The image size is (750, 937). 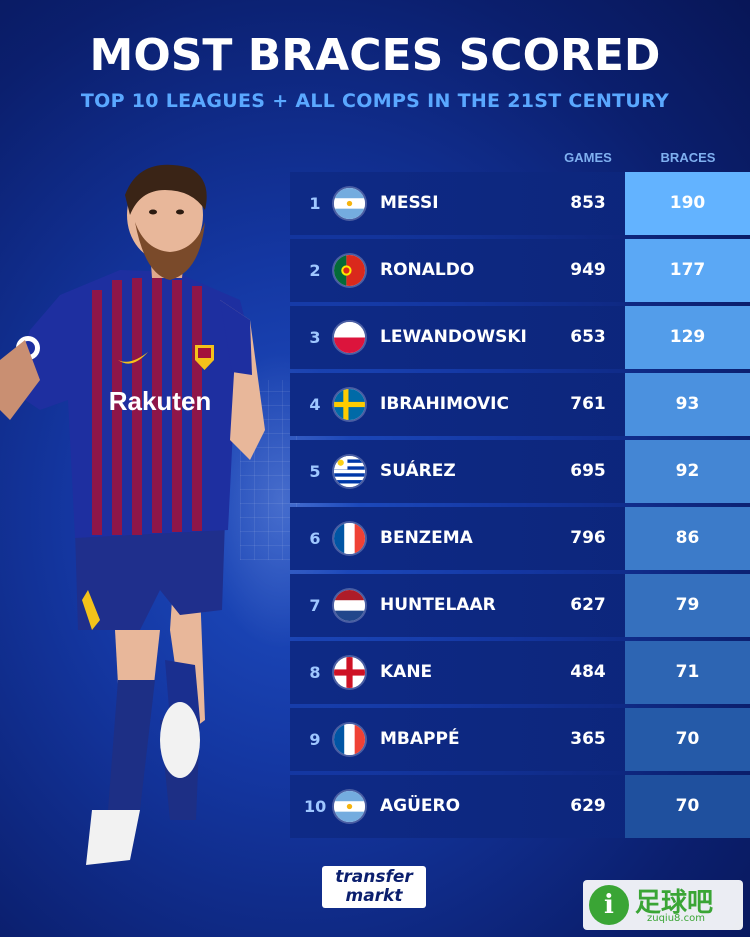 I want to click on rank: 1, so click(x=315, y=203).